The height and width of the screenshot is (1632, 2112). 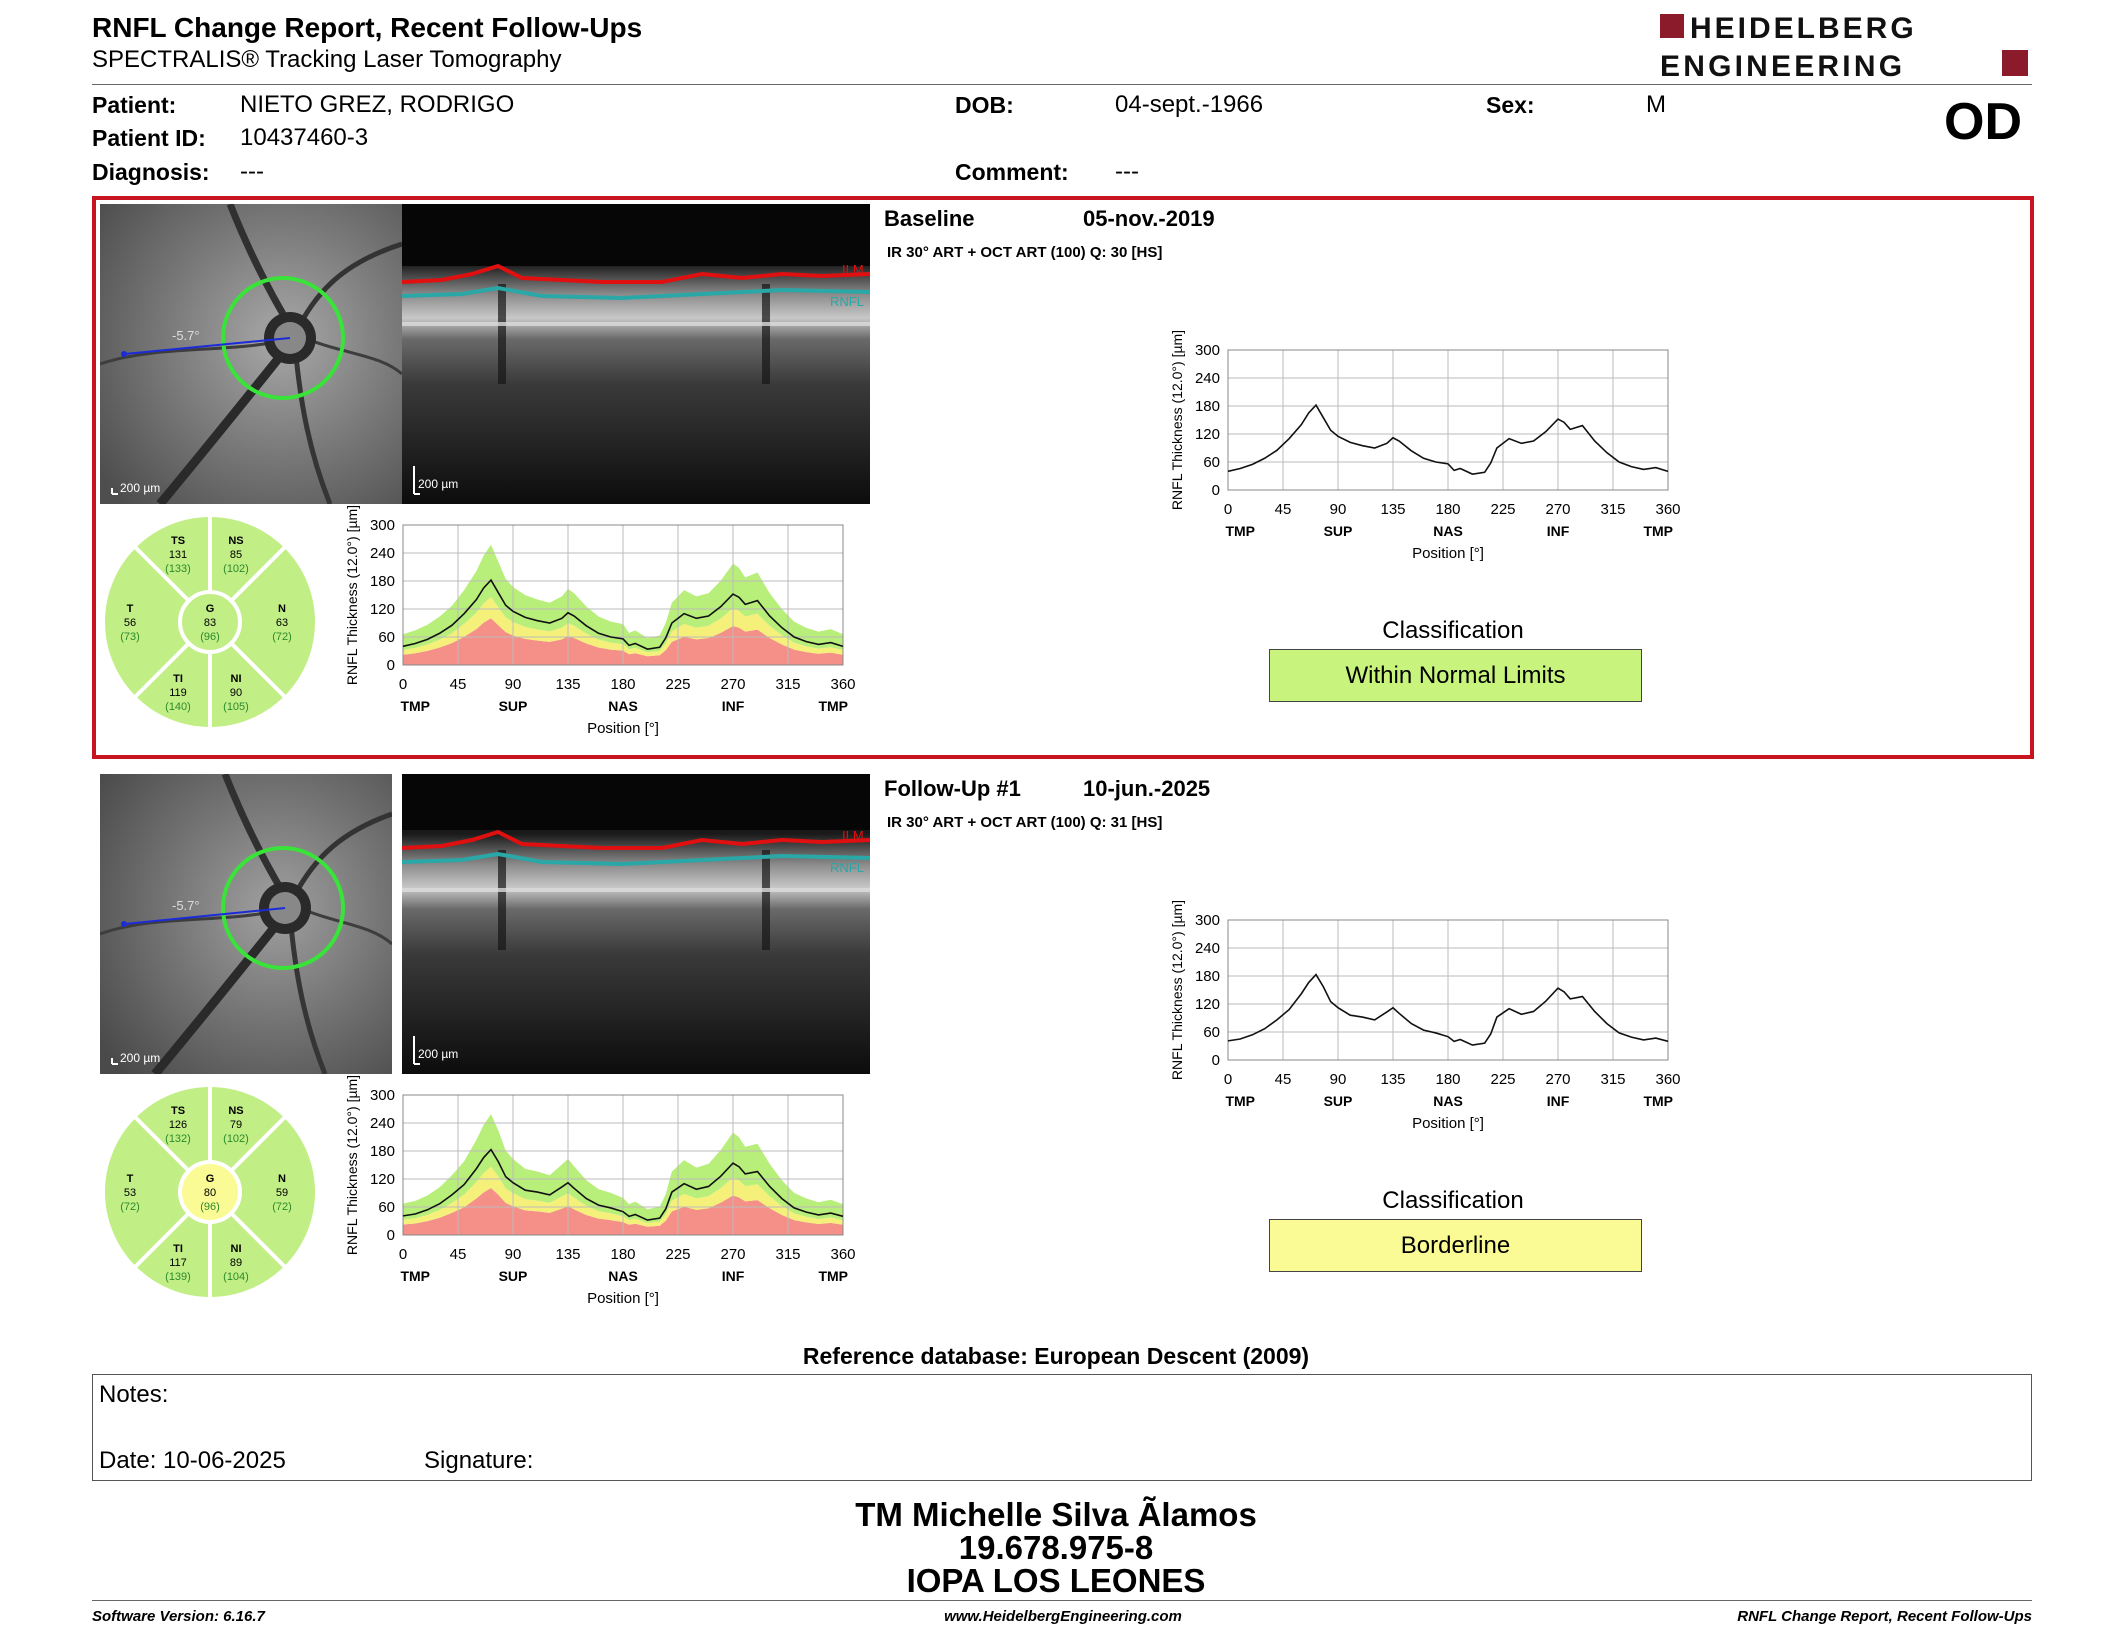 What do you see at coordinates (1453, 630) in the screenshot?
I see `baseline-classification-title: Classification` at bounding box center [1453, 630].